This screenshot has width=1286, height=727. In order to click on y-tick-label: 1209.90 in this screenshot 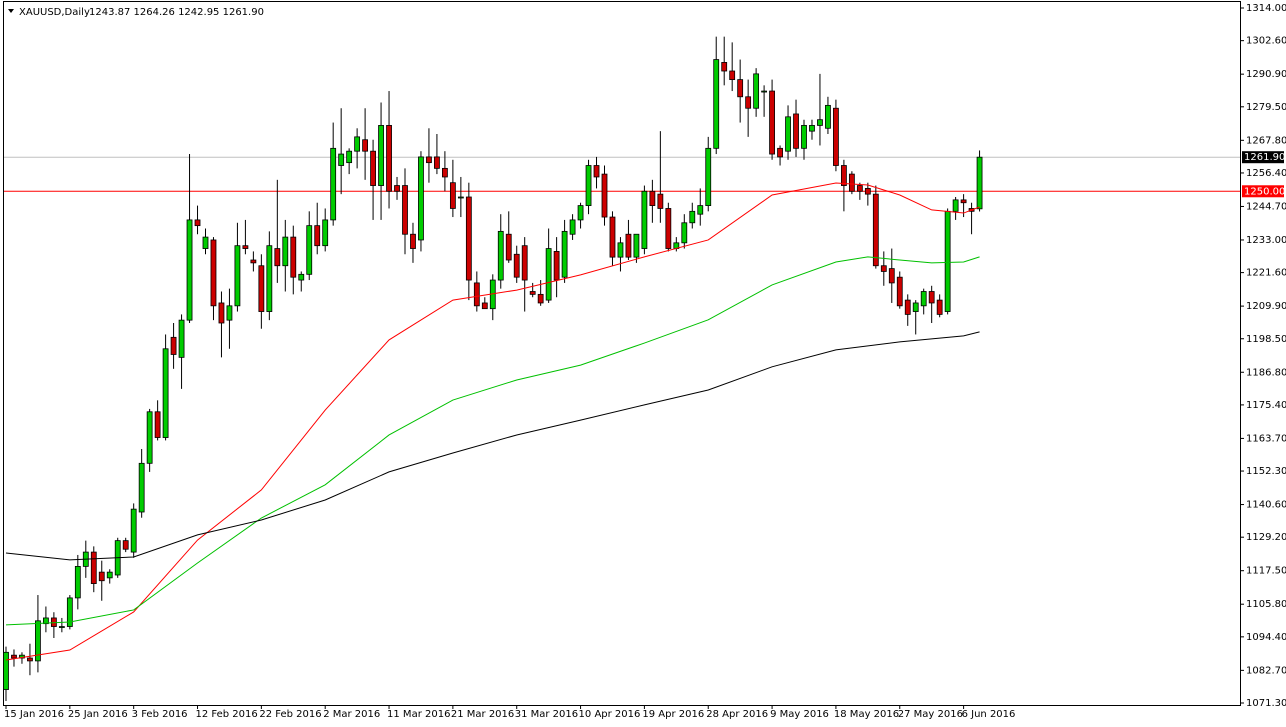, I will do `click(1266, 306)`.